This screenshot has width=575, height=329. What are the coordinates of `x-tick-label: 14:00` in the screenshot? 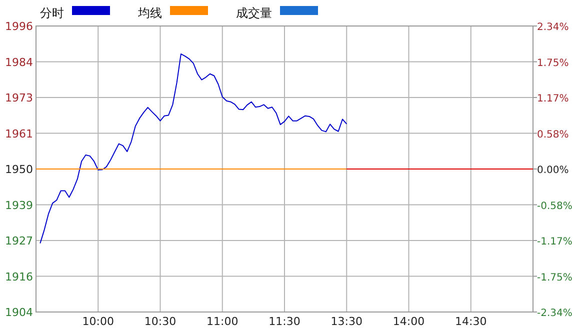 It's located at (408, 321).